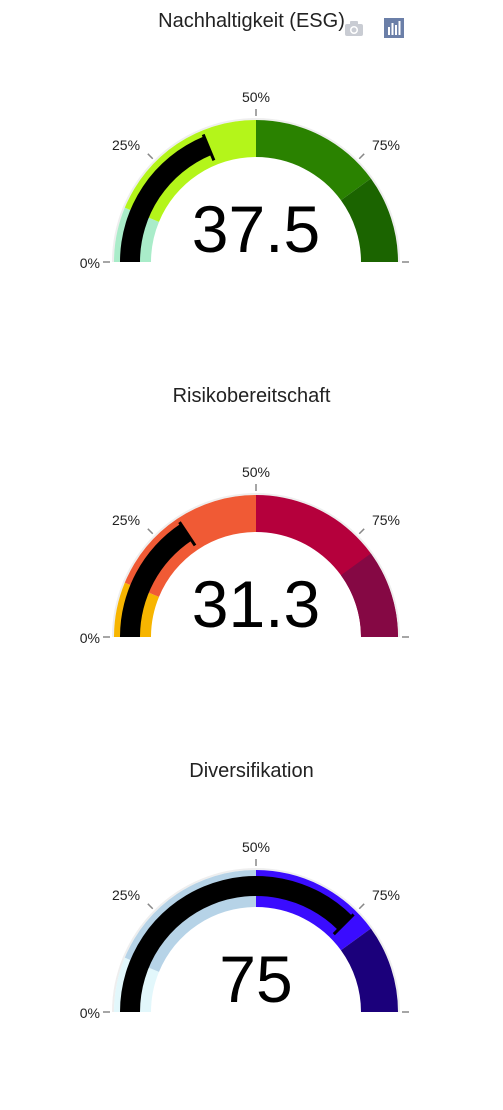 The height and width of the screenshot is (1110, 503). Describe the element at coordinates (251, 771) in the screenshot. I see `gauge-title: Diversifikation` at that location.